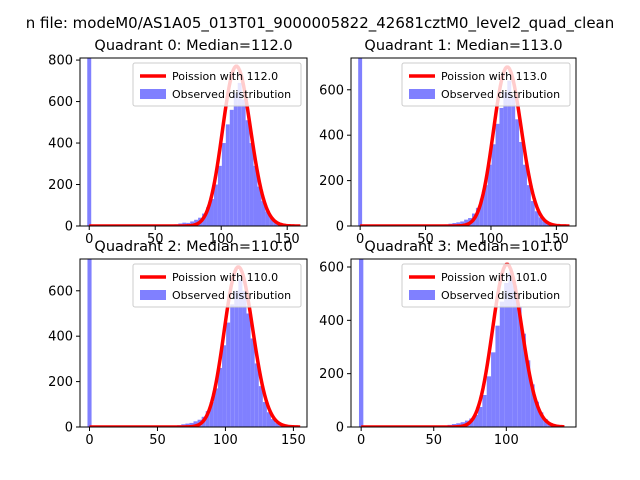 The height and width of the screenshot is (480, 640). I want to click on legend: Poission with 113.0 Observed distribution, so click(486, 84).